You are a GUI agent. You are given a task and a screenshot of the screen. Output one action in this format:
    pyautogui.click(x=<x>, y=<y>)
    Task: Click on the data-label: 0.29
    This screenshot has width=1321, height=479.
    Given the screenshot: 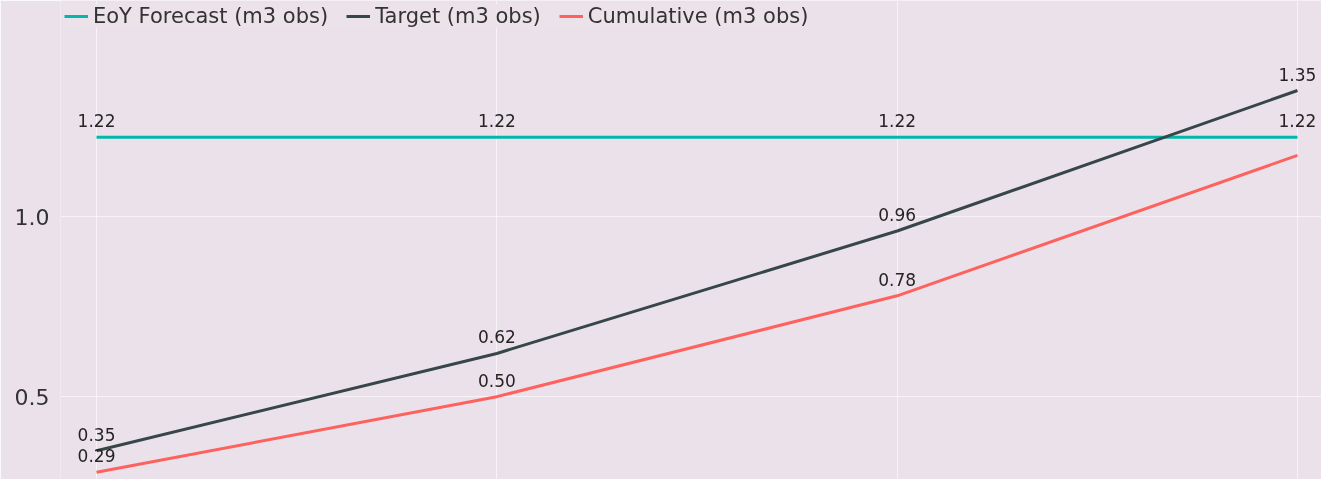 What is the action you would take?
    pyautogui.click(x=96, y=456)
    